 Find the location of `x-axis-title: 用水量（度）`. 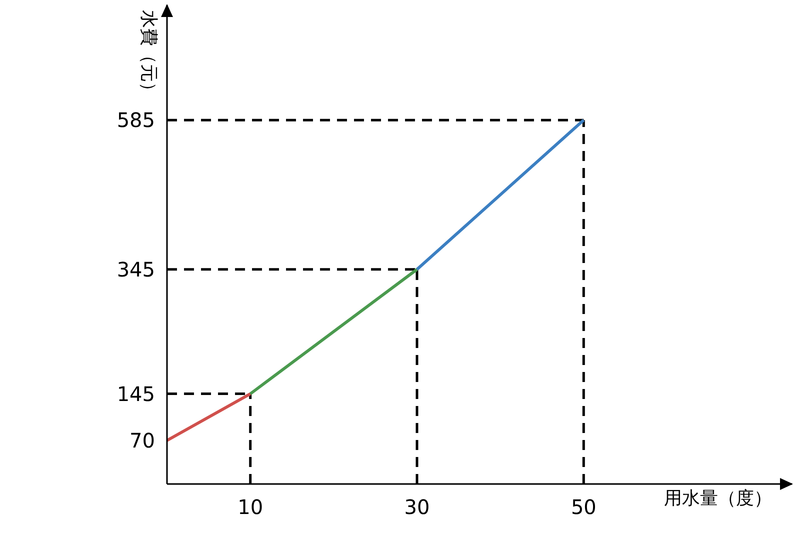

x-axis-title: 用水量（度） is located at coordinates (718, 498).